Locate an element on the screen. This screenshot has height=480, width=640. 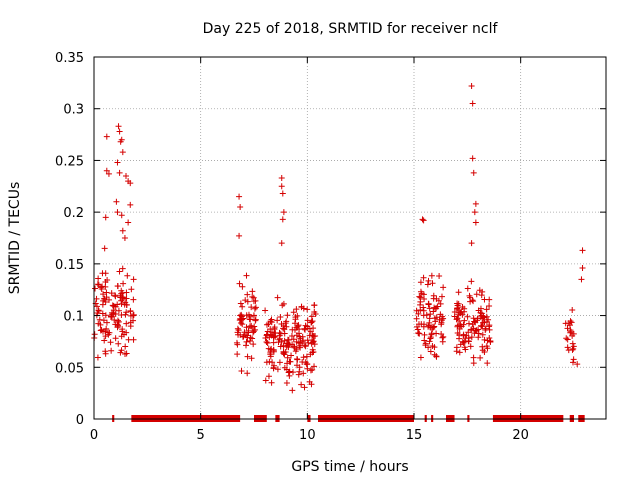
y-tick-label: 0.2 is located at coordinates (73, 213).